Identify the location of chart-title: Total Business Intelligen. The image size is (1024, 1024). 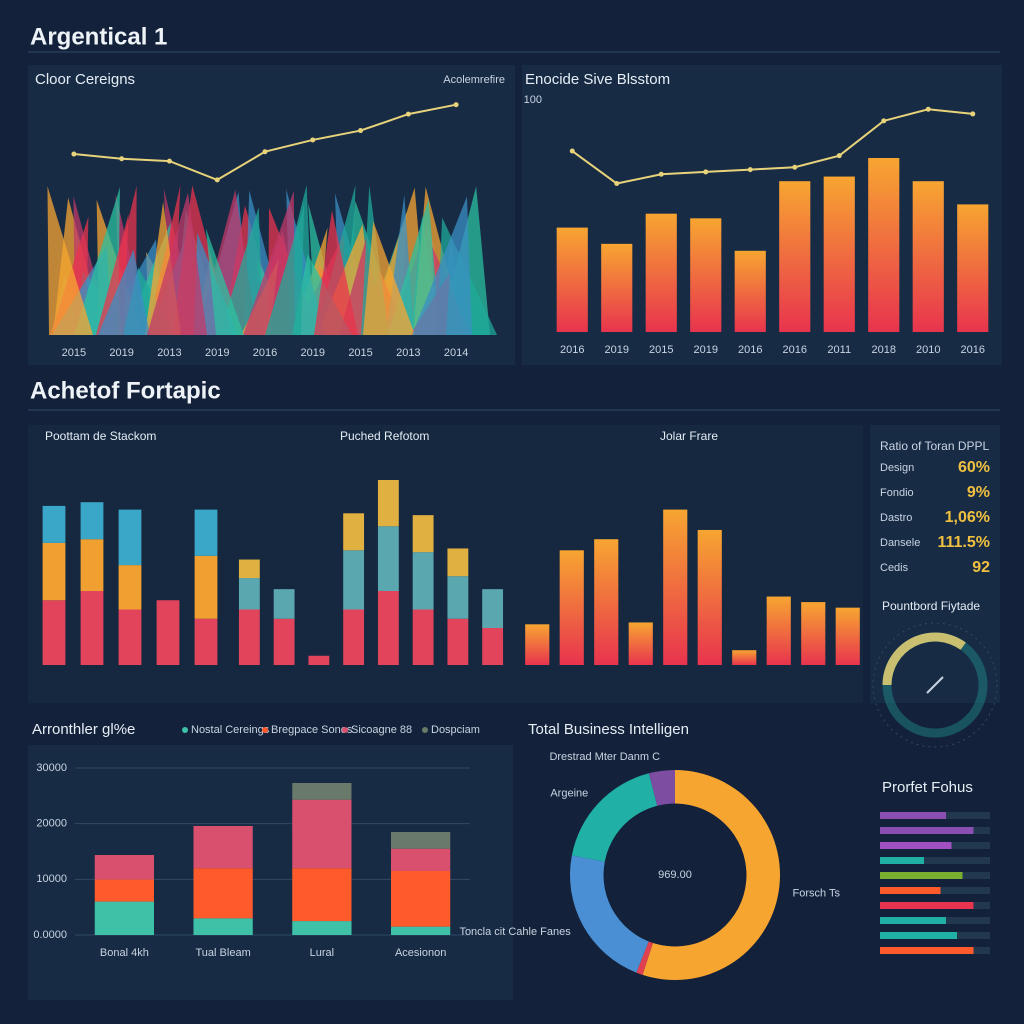
(608, 729).